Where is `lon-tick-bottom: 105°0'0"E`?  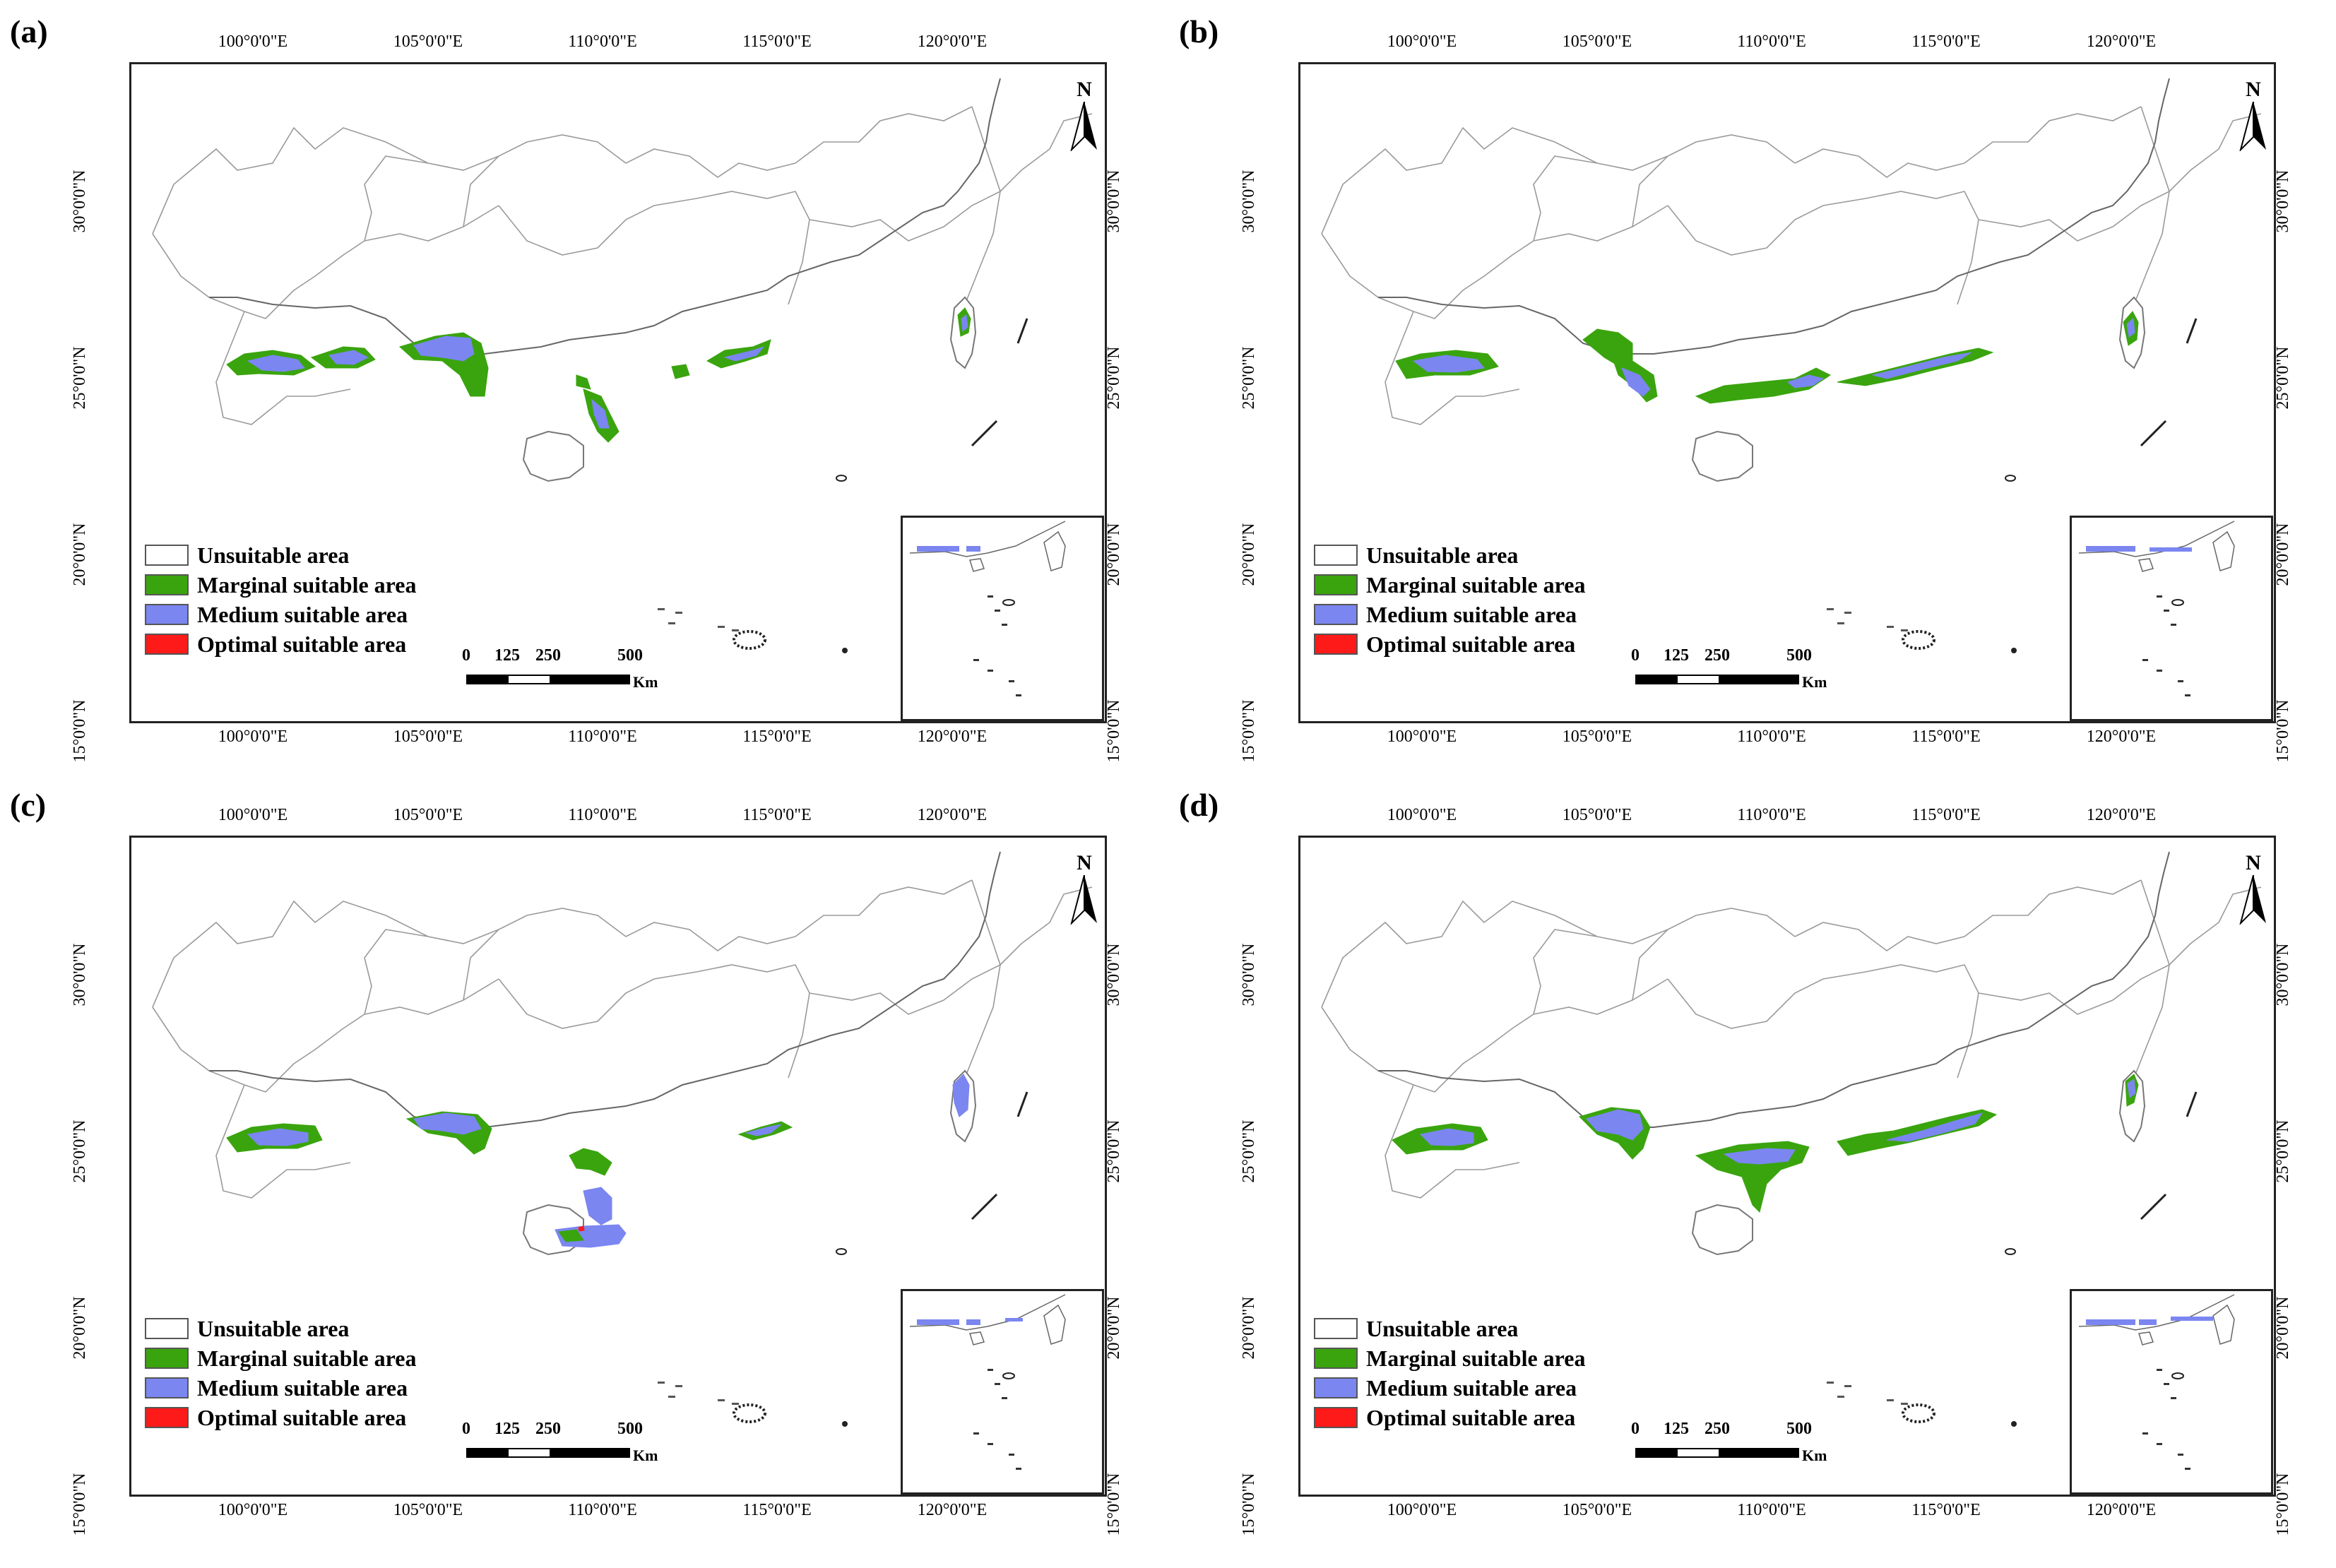 lon-tick-bottom: 105°0'0"E is located at coordinates (428, 1510).